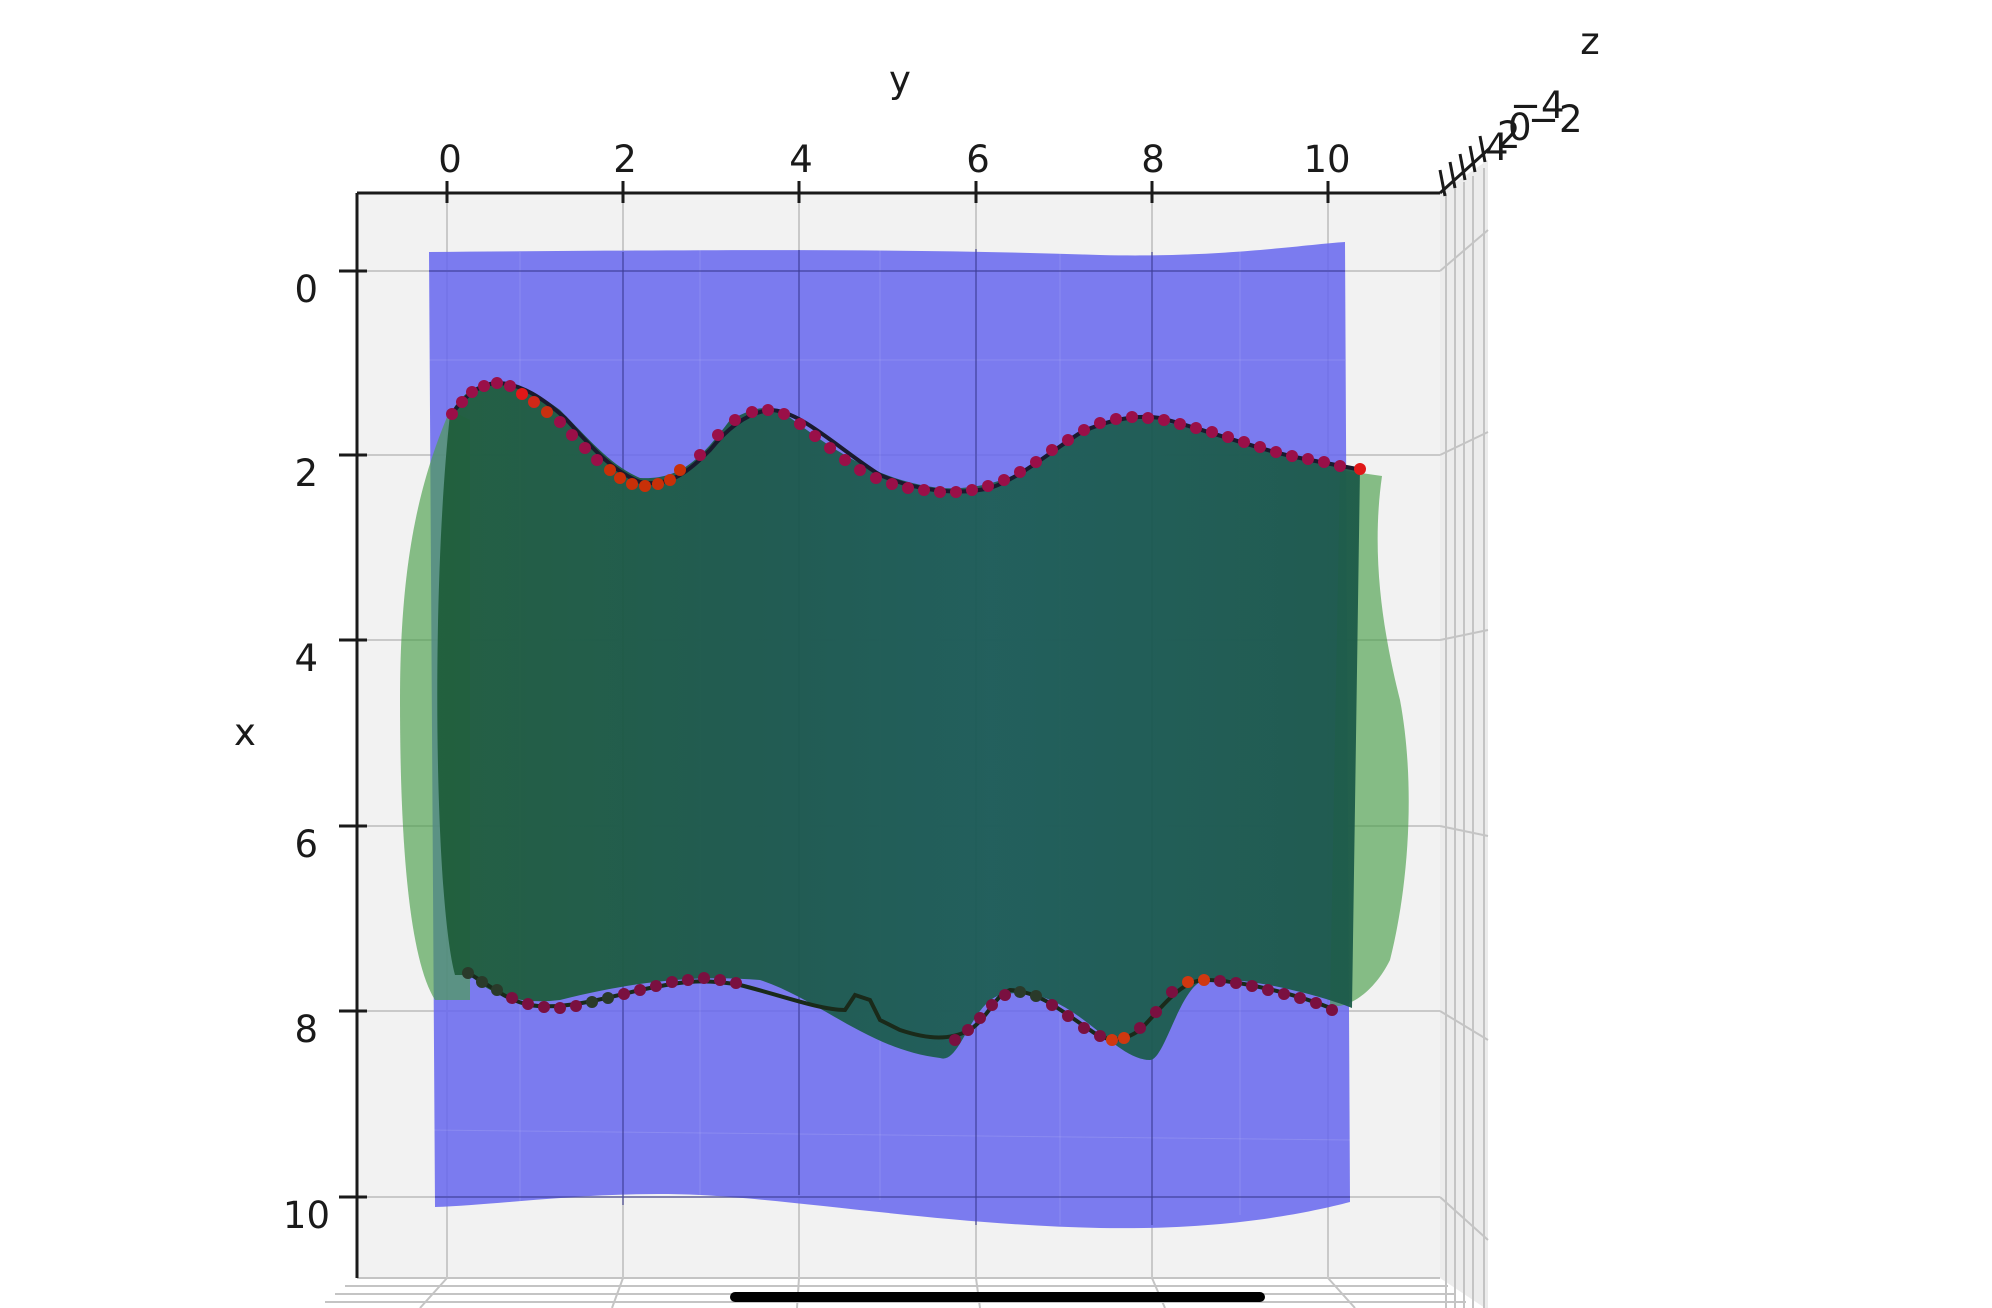  What do you see at coordinates (1153, 159) in the screenshot?
I see `y-tick-8: 8` at bounding box center [1153, 159].